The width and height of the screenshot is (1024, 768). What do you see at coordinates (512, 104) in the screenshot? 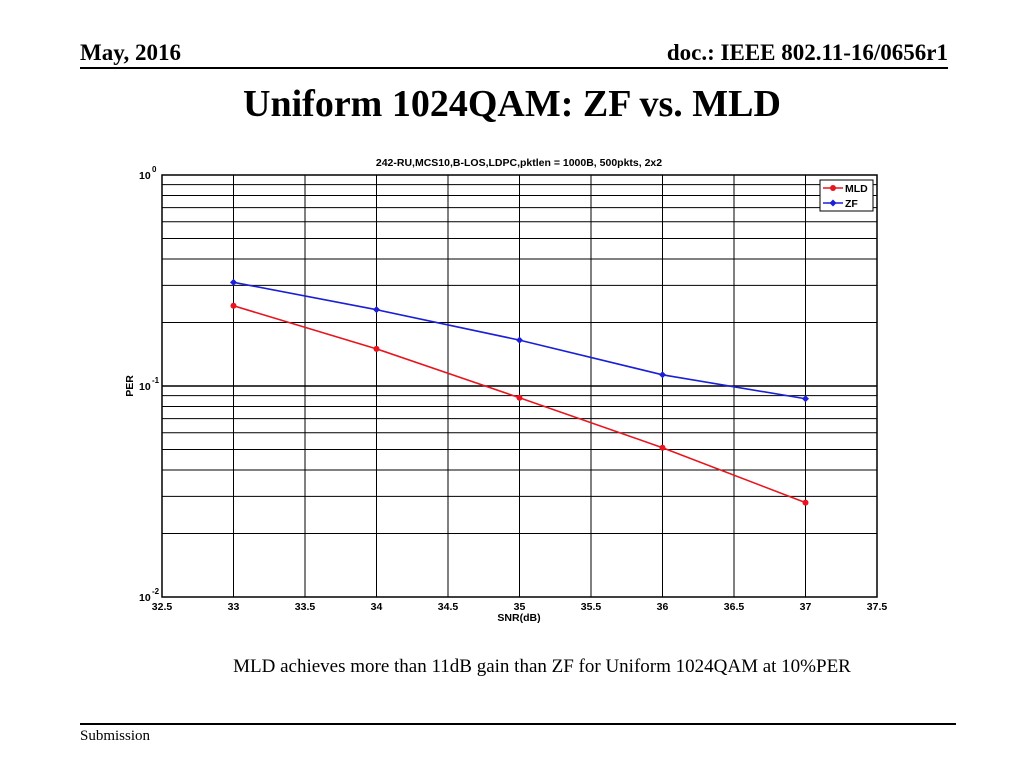
I see `slide-title: Uniform 1024QAM: ZF vs. MLD` at bounding box center [512, 104].